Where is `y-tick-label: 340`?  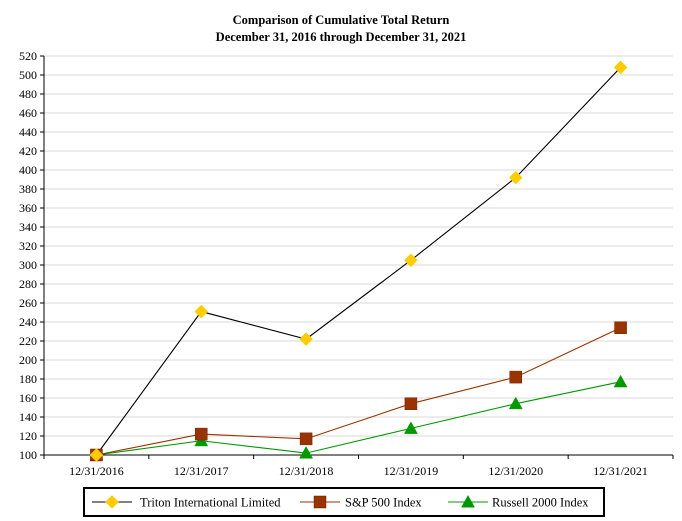
y-tick-label: 340 is located at coordinates (28, 227).